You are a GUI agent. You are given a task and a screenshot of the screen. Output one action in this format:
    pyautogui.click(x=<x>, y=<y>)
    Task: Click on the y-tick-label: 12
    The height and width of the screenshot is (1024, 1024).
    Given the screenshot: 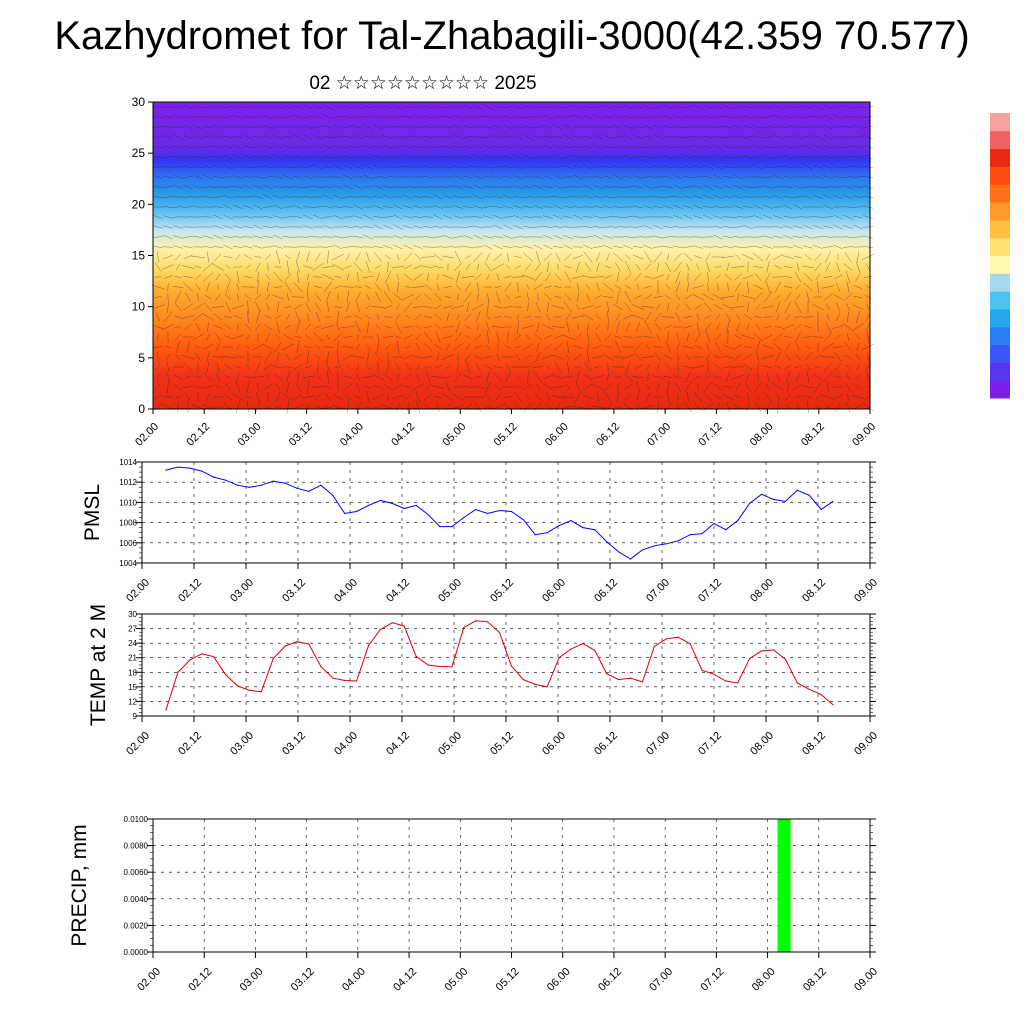 What is the action you would take?
    pyautogui.click(x=132, y=701)
    